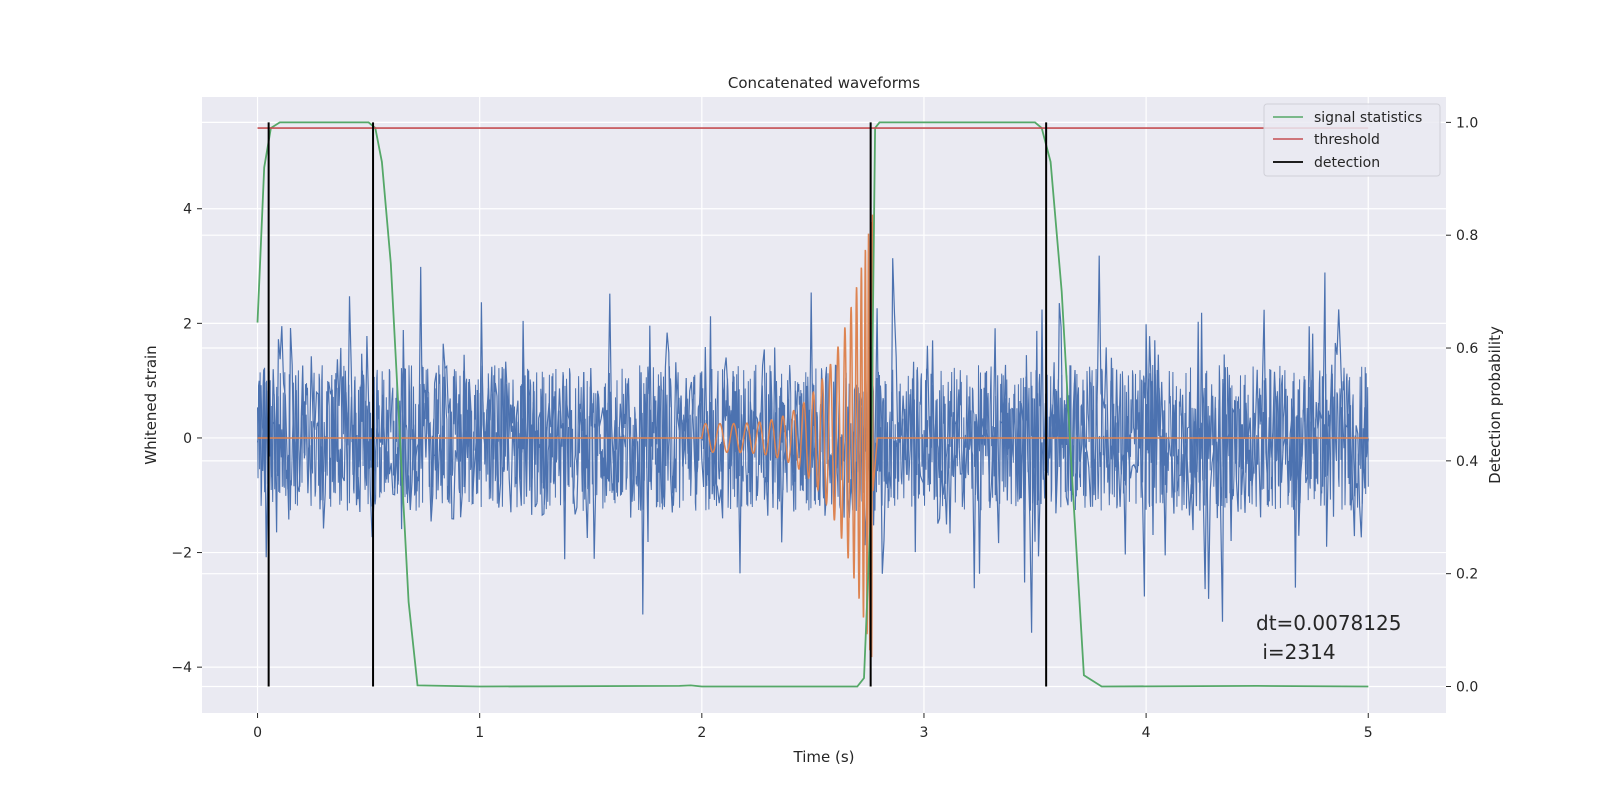  Describe the element at coordinates (1467, 687) in the screenshot. I see `y-tick-label-right: 0.0` at that location.